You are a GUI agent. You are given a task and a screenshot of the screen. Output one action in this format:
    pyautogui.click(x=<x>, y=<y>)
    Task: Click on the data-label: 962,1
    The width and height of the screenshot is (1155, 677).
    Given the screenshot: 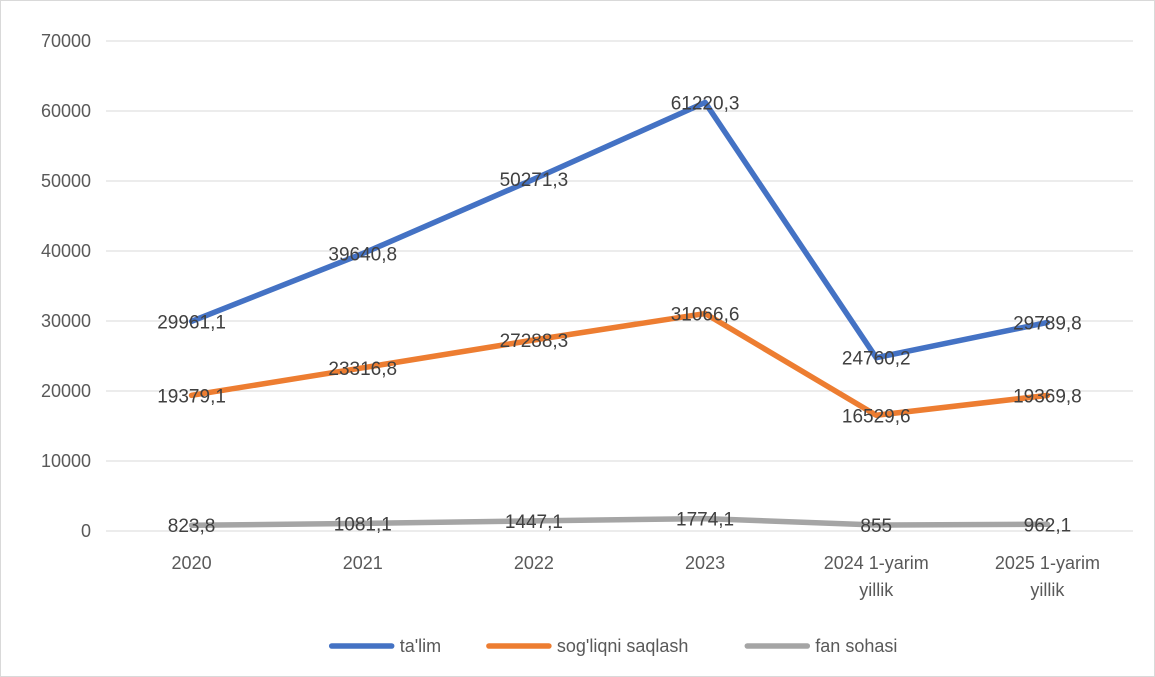 What is the action you would take?
    pyautogui.click(x=1048, y=525)
    